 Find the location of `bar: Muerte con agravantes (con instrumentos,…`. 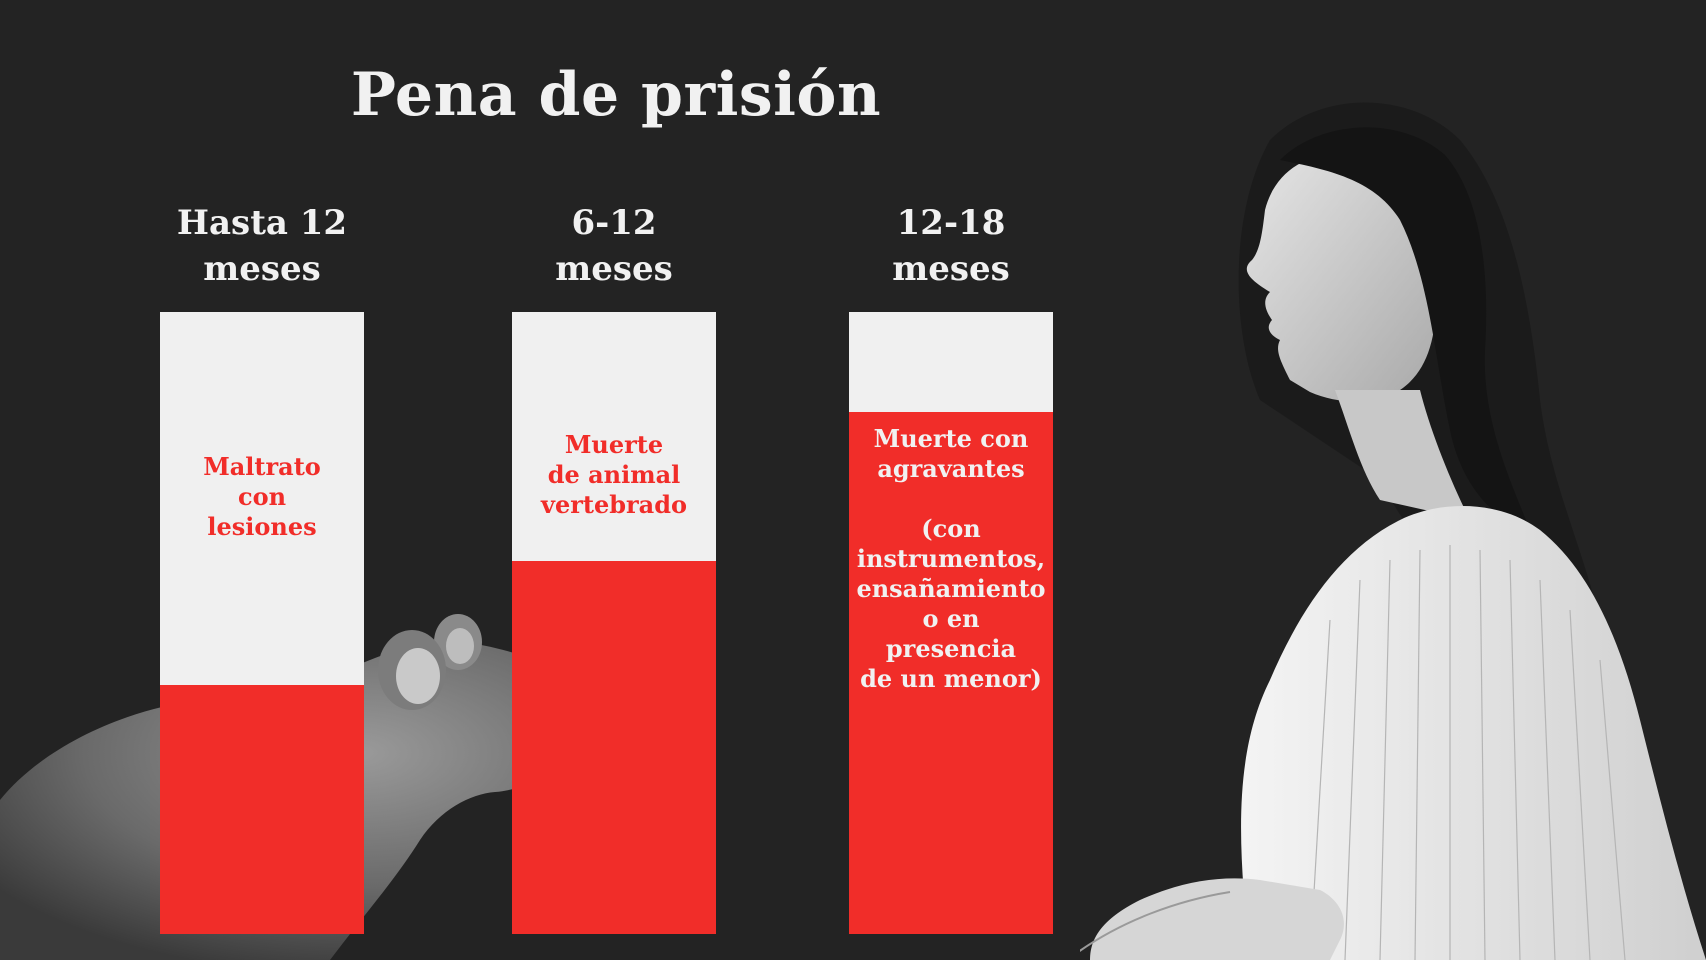

bar: Muerte con agravantes (con instrumentos,… is located at coordinates (951, 623).